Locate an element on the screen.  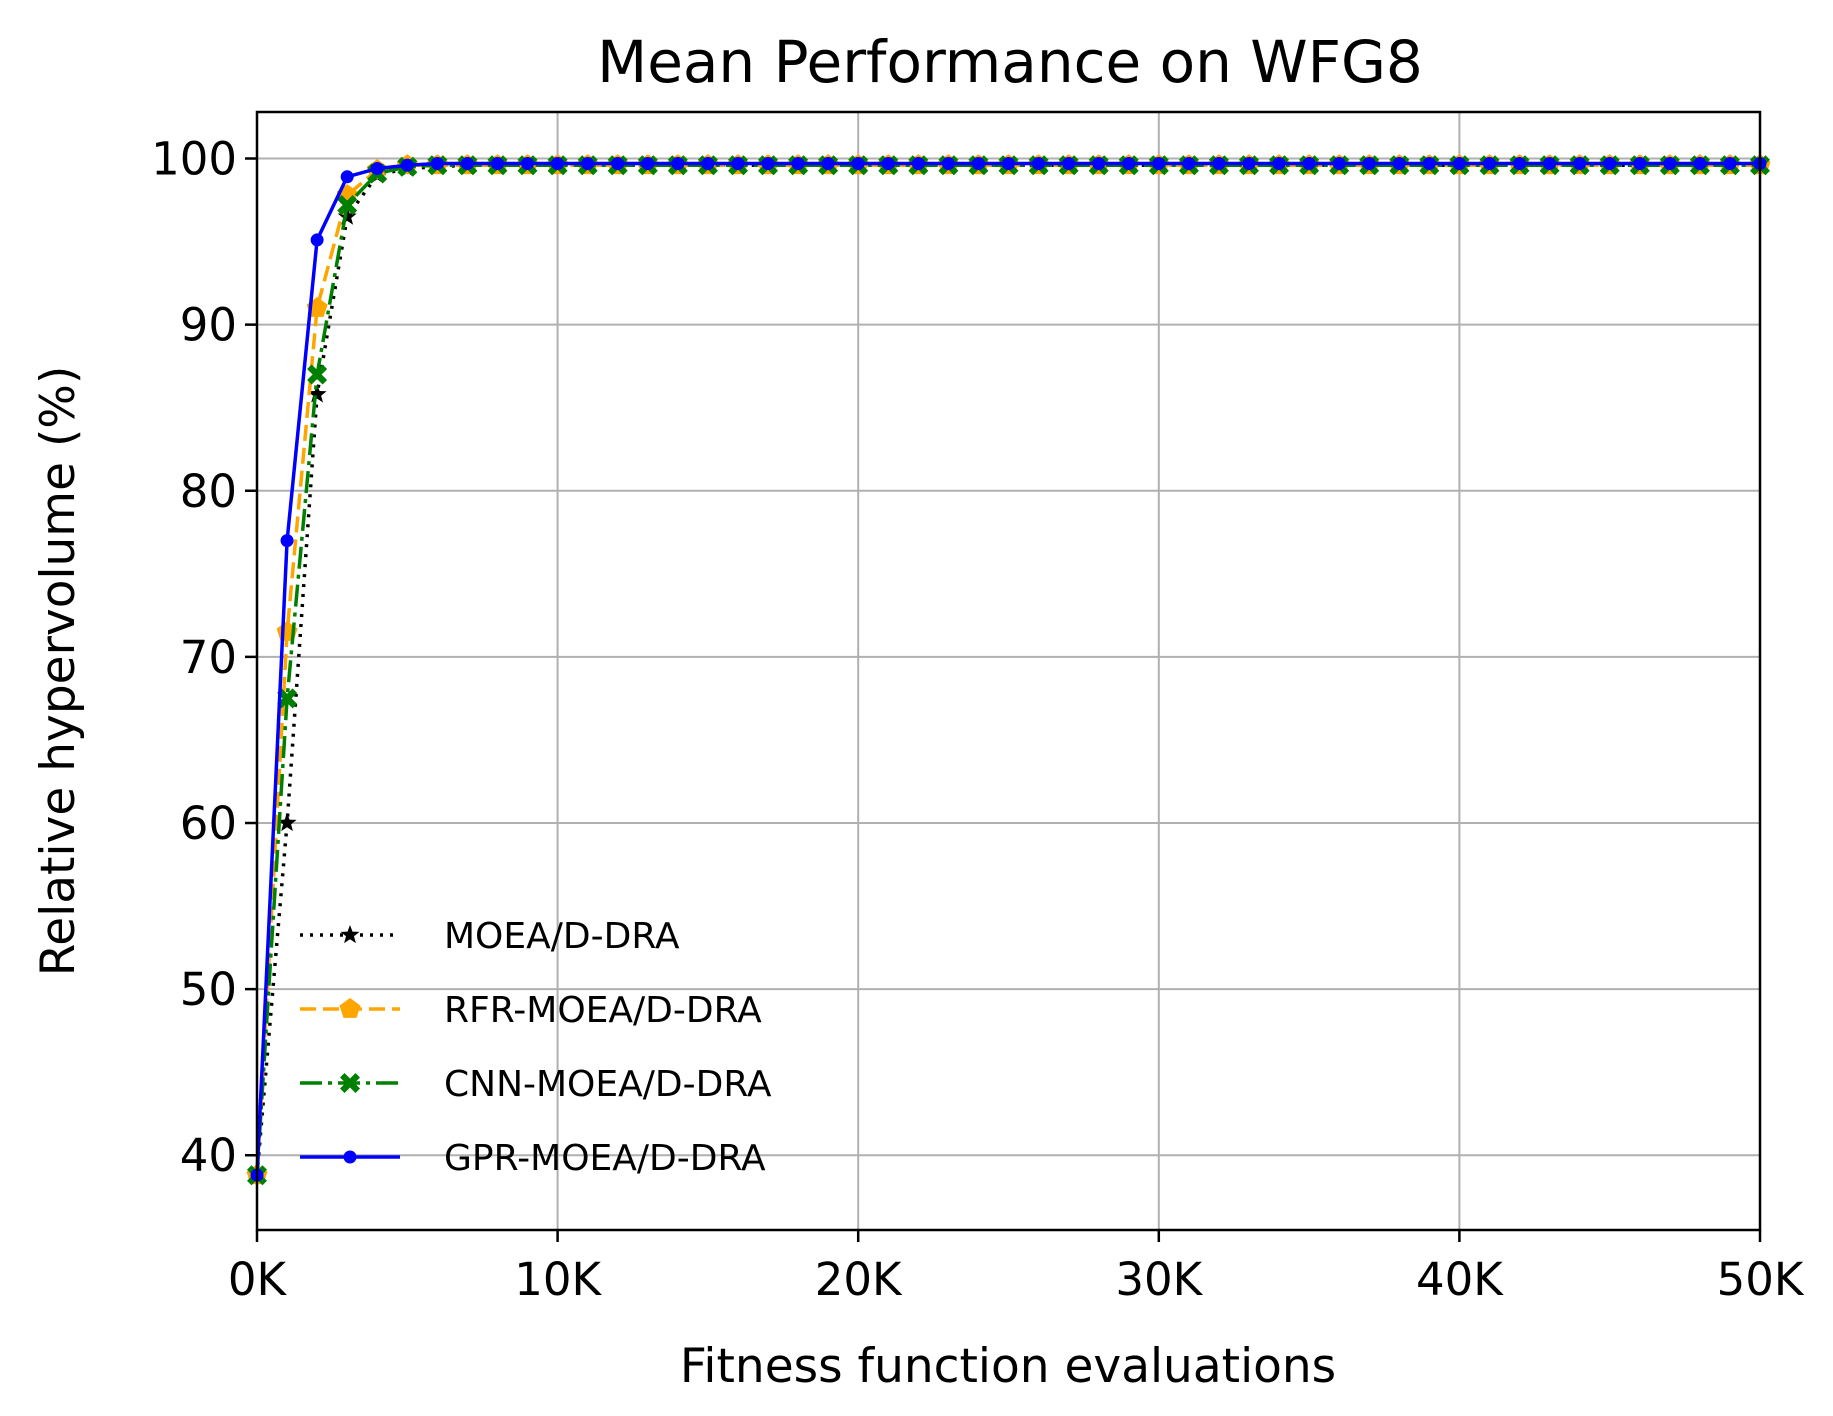
y-tick-label: 100 is located at coordinates (194, 159).